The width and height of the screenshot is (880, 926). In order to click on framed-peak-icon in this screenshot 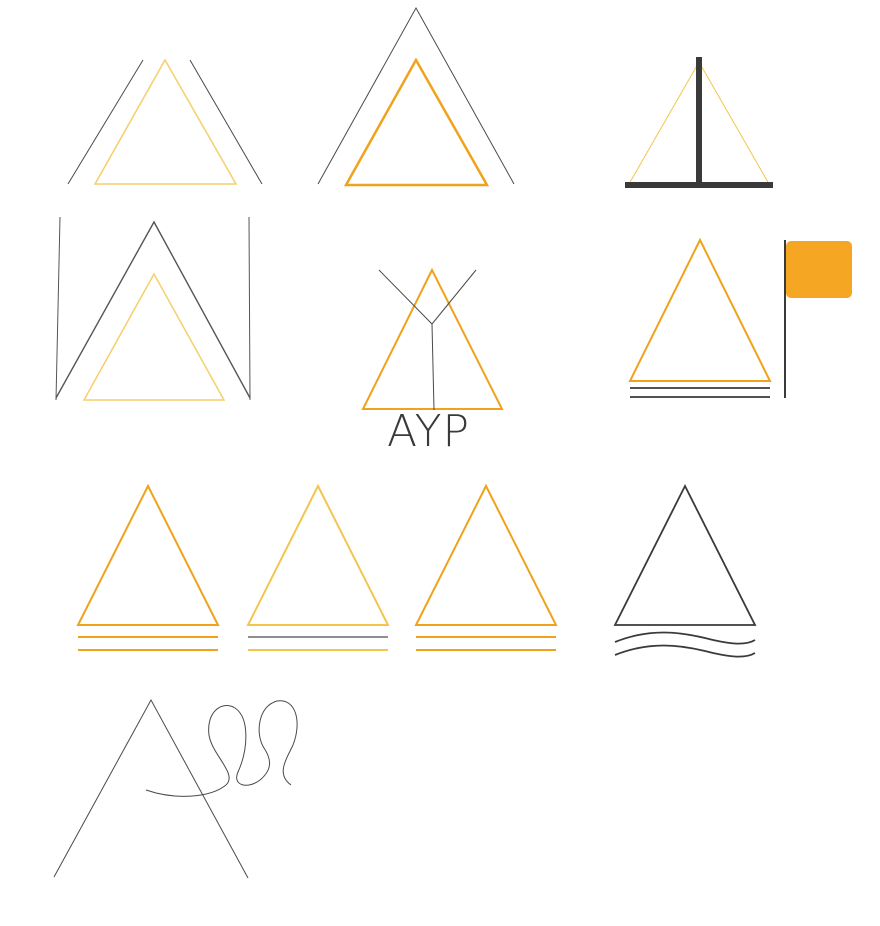, I will do `click(153, 308)`.